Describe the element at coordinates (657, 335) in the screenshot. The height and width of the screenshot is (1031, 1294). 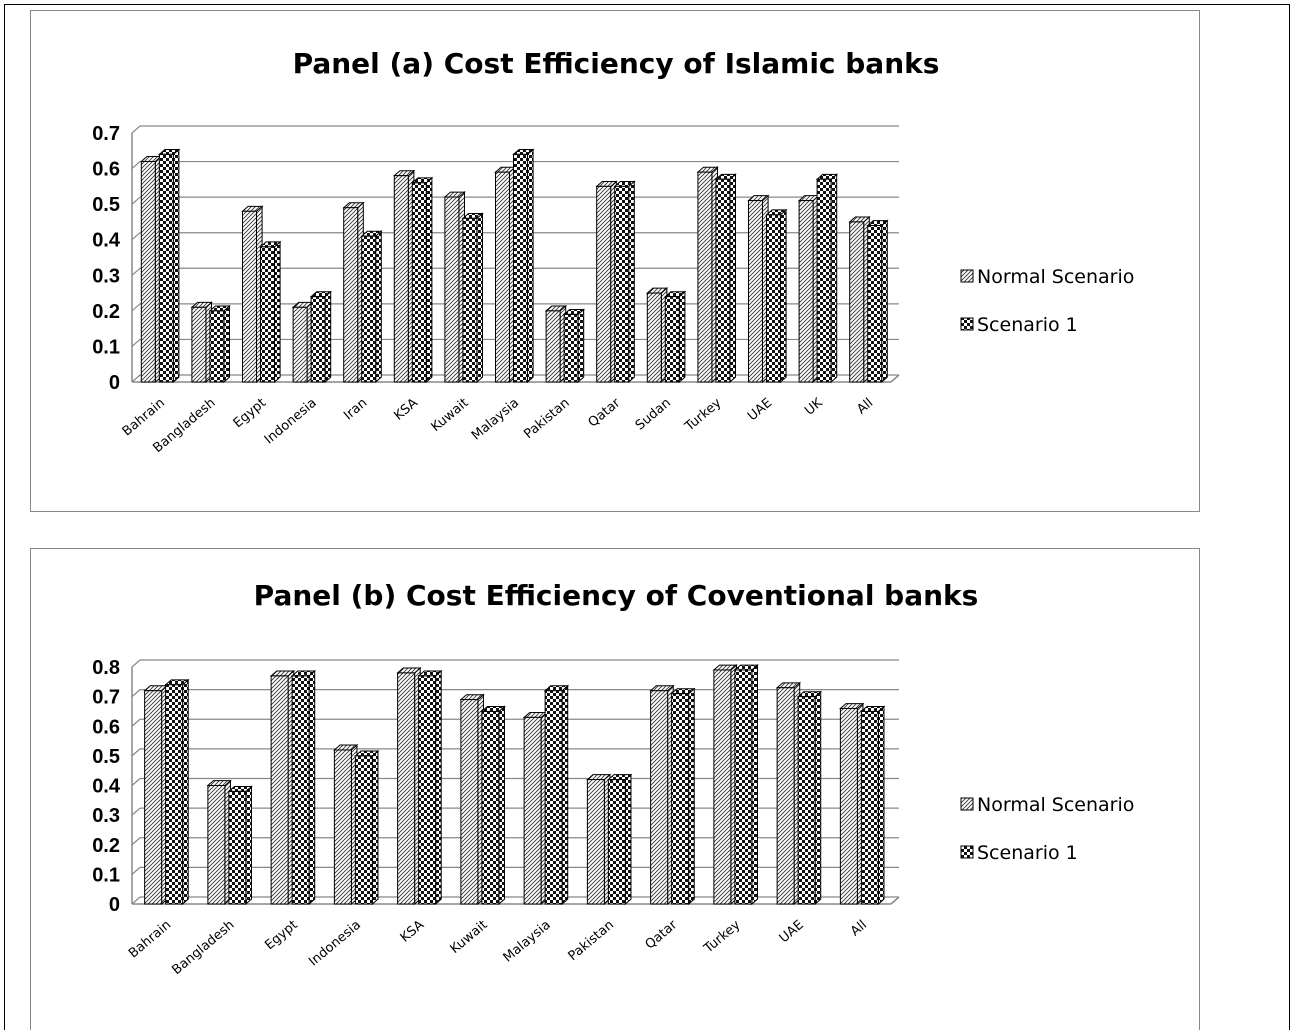
I see `bar-normal-sudan` at that location.